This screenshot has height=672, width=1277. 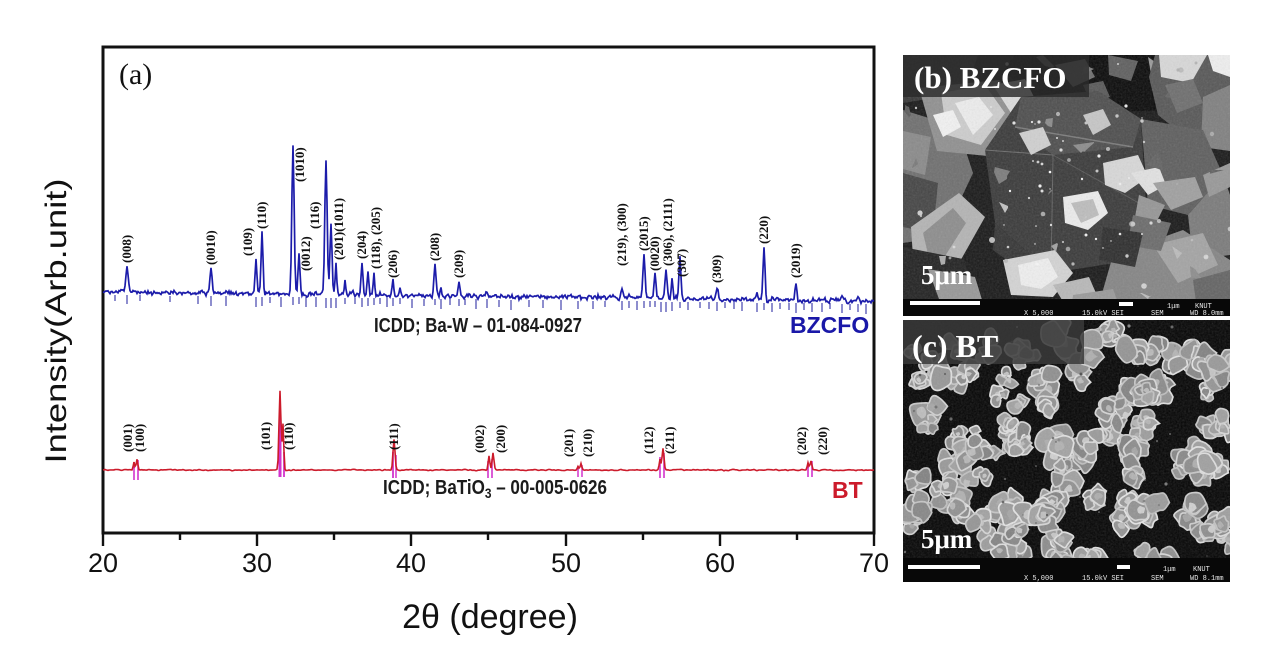 What do you see at coordinates (257, 563) in the screenshot?
I see `svg-text: 30` at bounding box center [257, 563].